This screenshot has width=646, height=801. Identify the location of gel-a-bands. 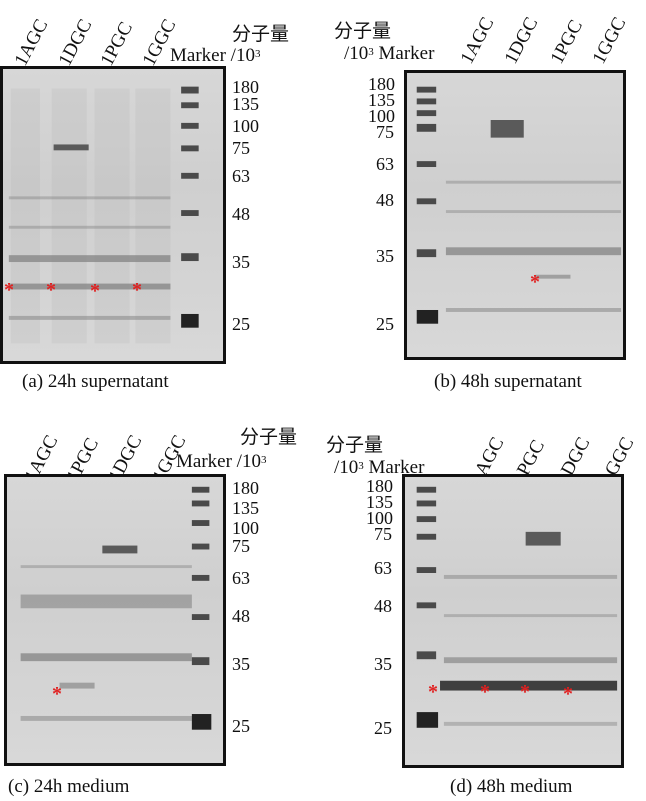
(103, 215).